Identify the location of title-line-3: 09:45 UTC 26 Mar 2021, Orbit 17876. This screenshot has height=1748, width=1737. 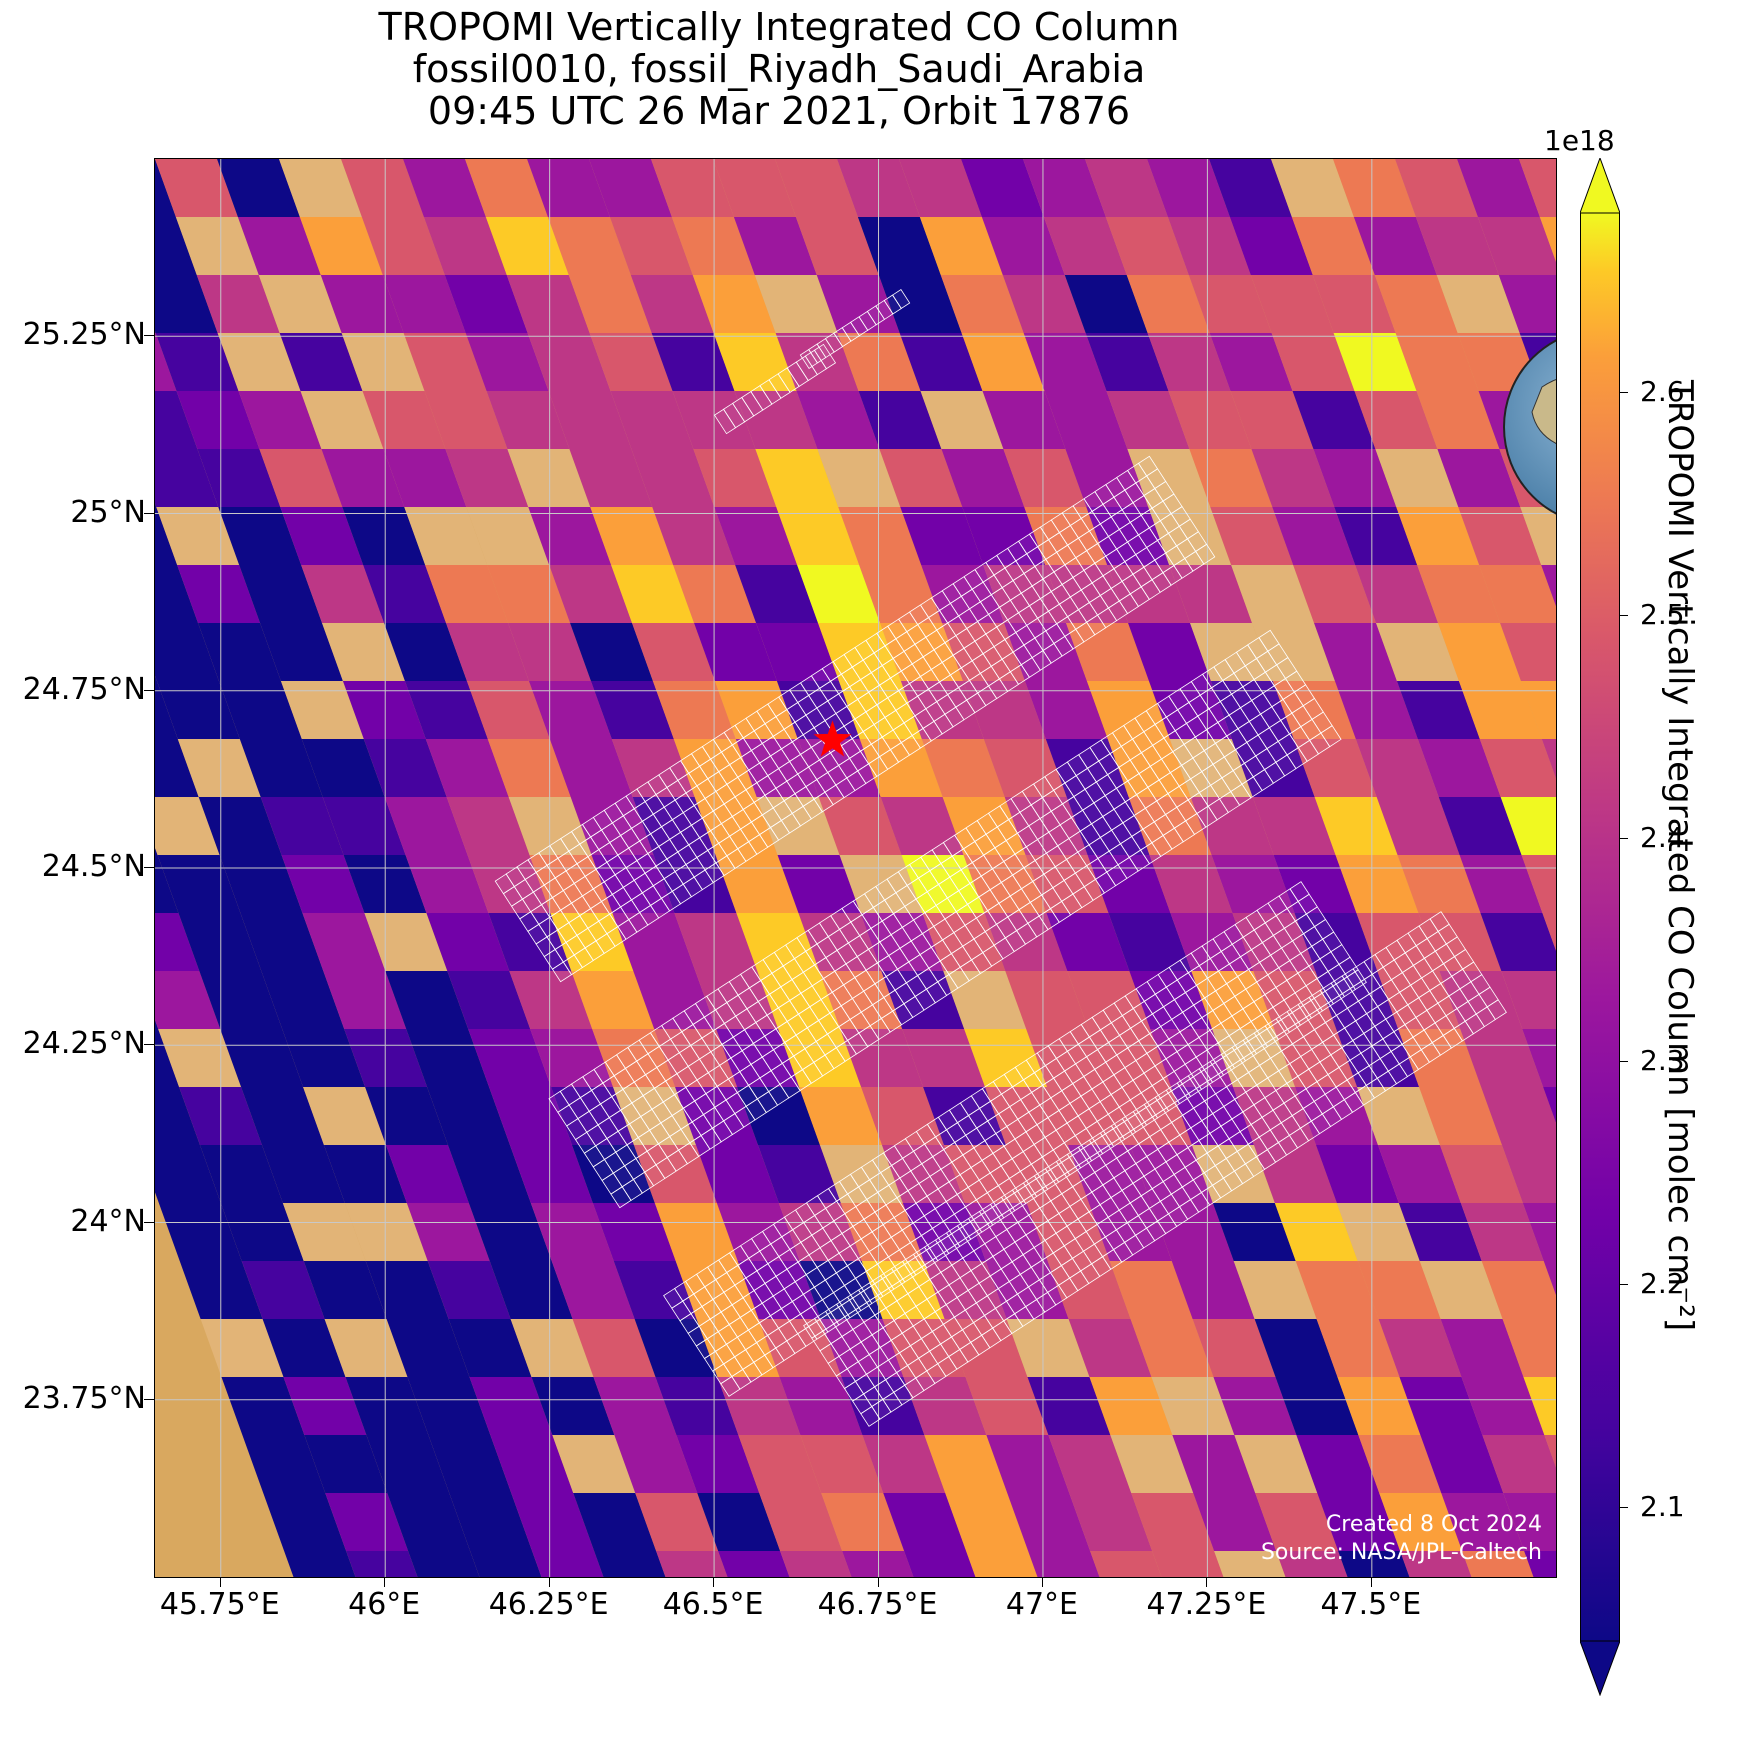
(779, 111).